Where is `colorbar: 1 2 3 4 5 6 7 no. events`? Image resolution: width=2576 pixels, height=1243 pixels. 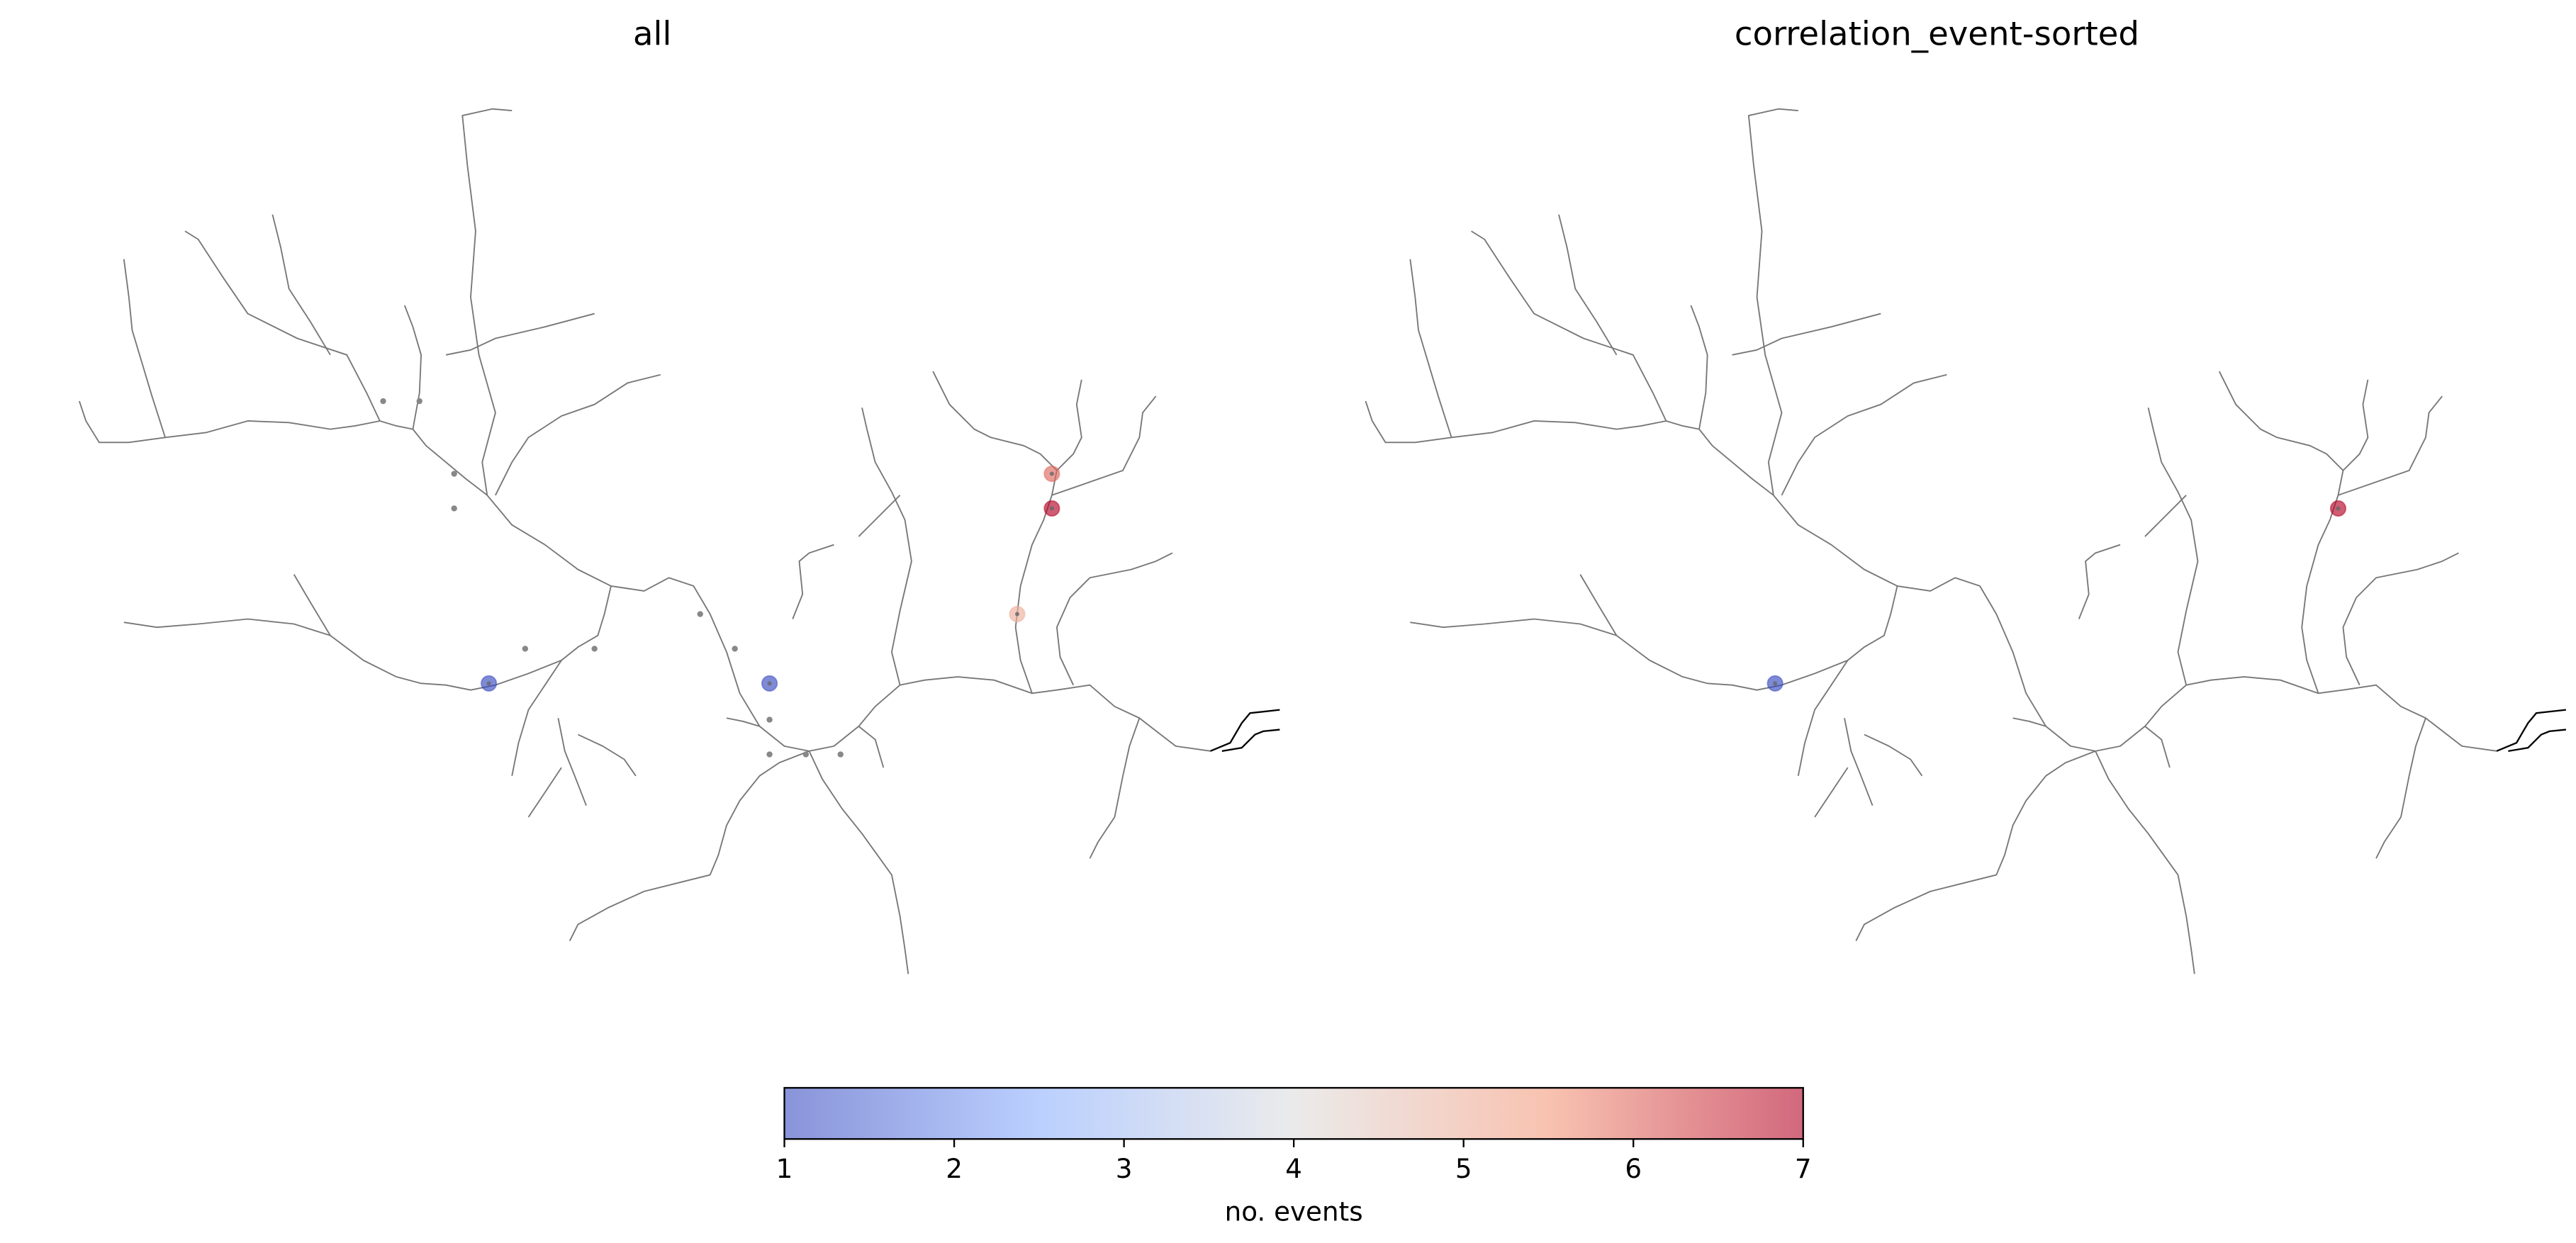 colorbar: 1 2 3 4 5 6 7 no. events is located at coordinates (1294, 1156).